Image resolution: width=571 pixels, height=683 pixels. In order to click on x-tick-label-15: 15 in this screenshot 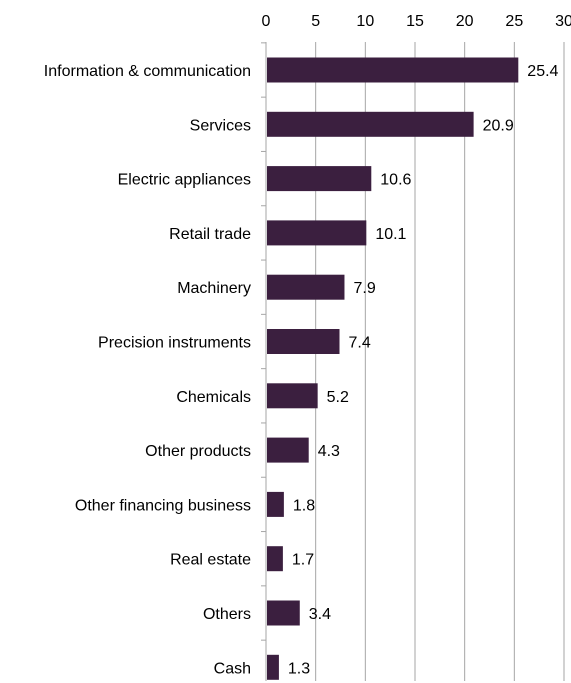, I will do `click(415, 21)`.